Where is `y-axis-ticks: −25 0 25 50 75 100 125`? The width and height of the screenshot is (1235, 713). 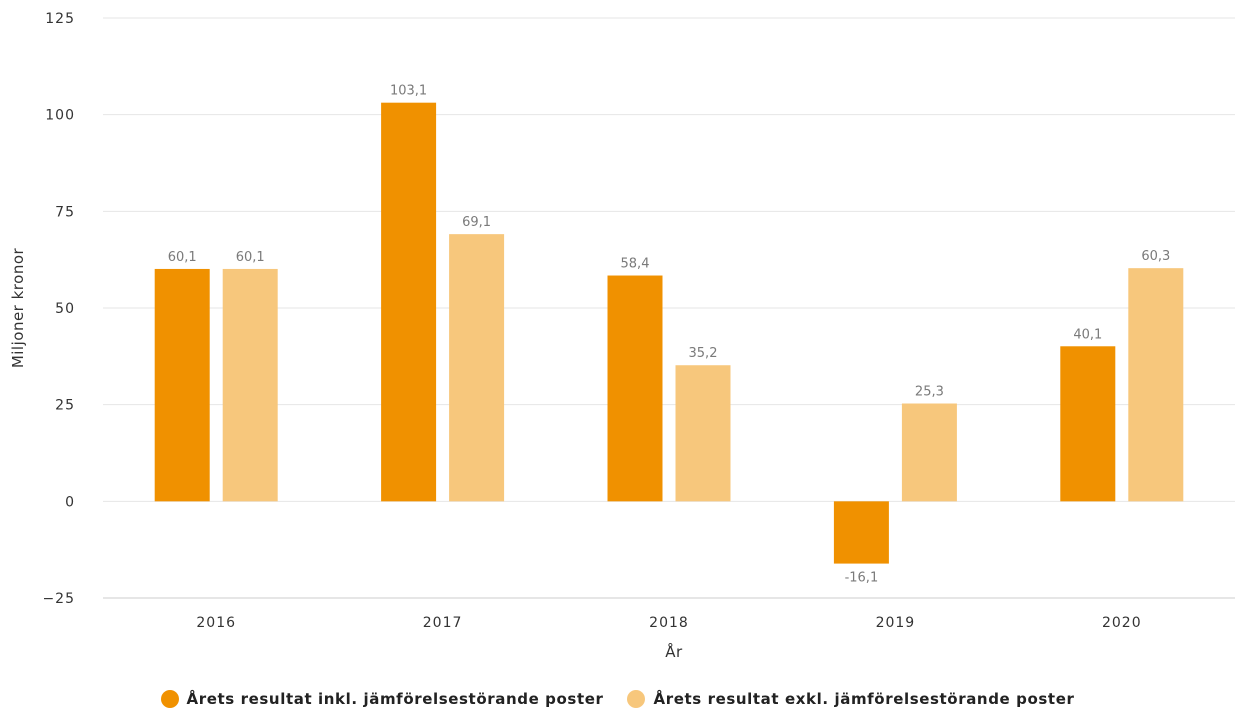
y-axis-ticks: −25 0 25 50 75 100 125 is located at coordinates (58, 309).